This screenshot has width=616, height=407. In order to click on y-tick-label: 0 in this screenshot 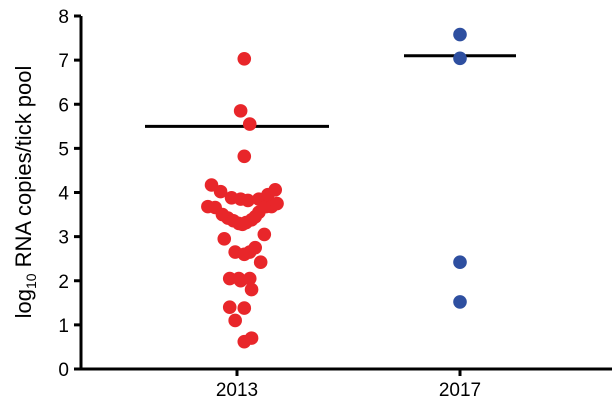, I will do `click(63, 370)`.